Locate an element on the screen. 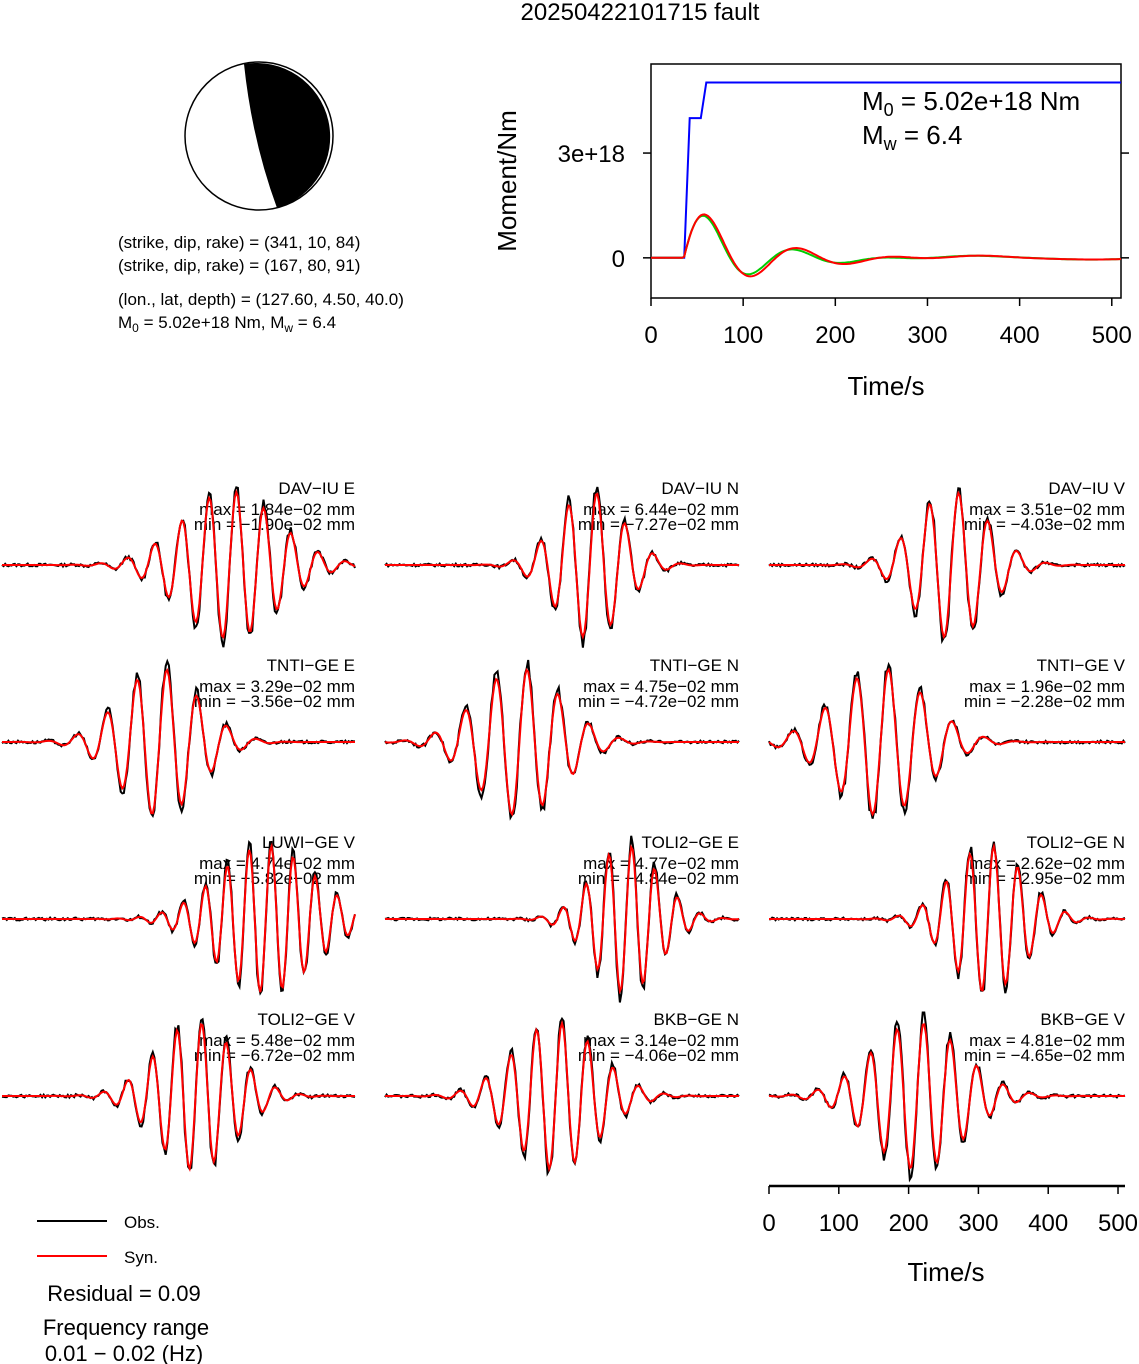  cumulative-moment-line is located at coordinates (886, 170).